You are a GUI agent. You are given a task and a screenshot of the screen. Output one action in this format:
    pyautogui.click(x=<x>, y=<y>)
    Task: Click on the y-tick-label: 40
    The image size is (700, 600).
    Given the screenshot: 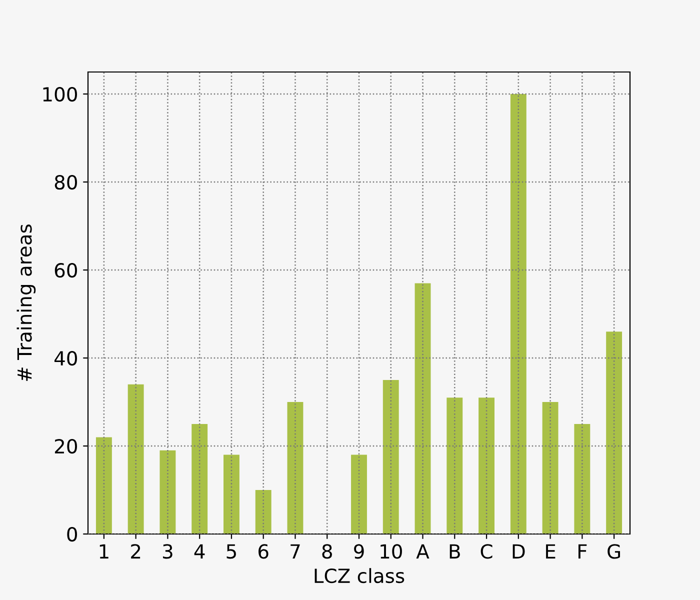 What is the action you would take?
    pyautogui.click(x=65, y=358)
    